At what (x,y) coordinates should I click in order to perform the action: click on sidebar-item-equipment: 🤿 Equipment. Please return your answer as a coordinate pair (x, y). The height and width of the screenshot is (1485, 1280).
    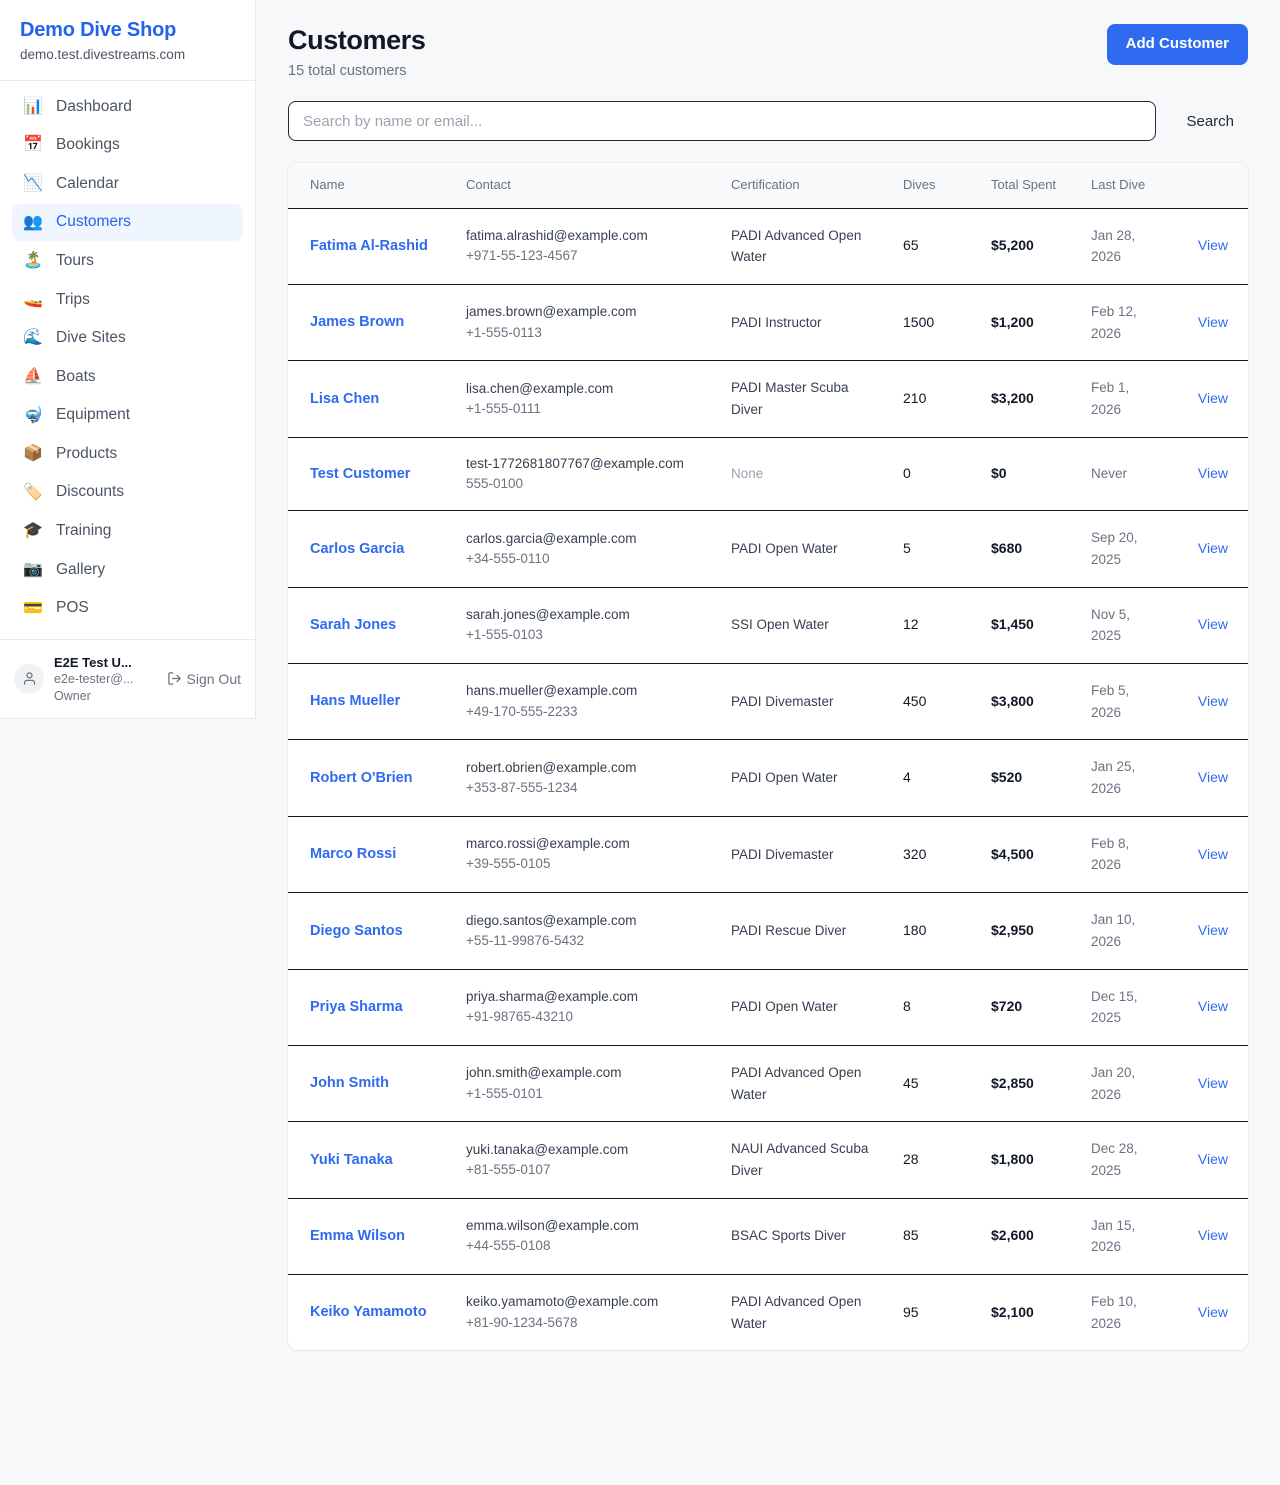
    Looking at the image, I should click on (127, 415).